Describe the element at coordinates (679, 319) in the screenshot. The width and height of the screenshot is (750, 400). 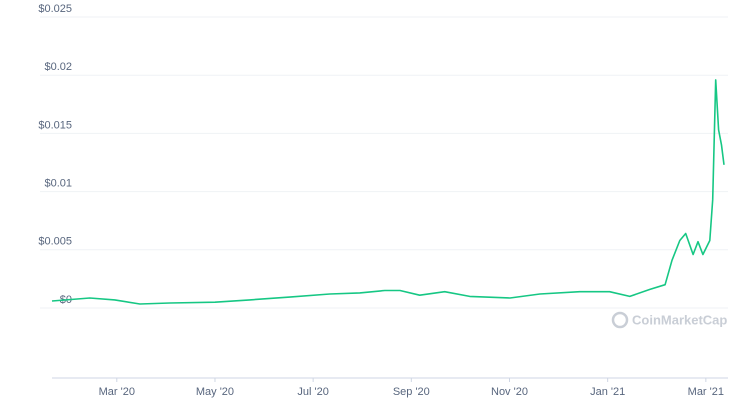
I see `watermark-text: CoinMarketCap` at that location.